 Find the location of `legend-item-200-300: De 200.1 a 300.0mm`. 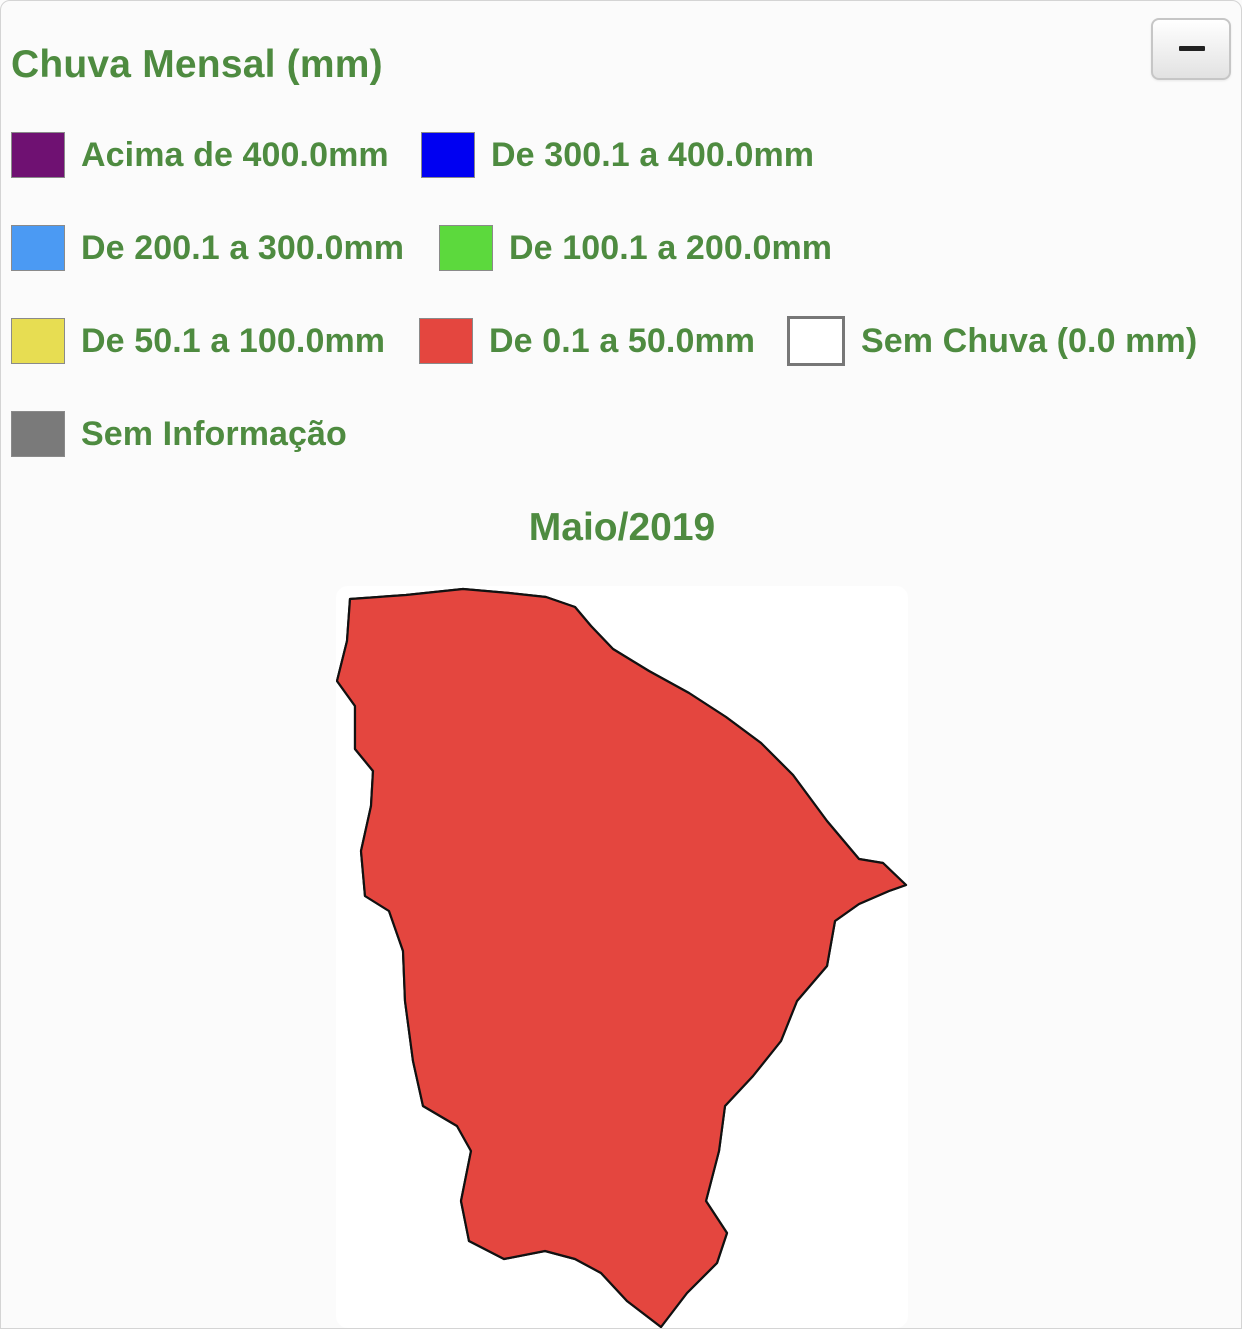

legend-item-200-300: De 200.1 a 300.0mm is located at coordinates (207, 248).